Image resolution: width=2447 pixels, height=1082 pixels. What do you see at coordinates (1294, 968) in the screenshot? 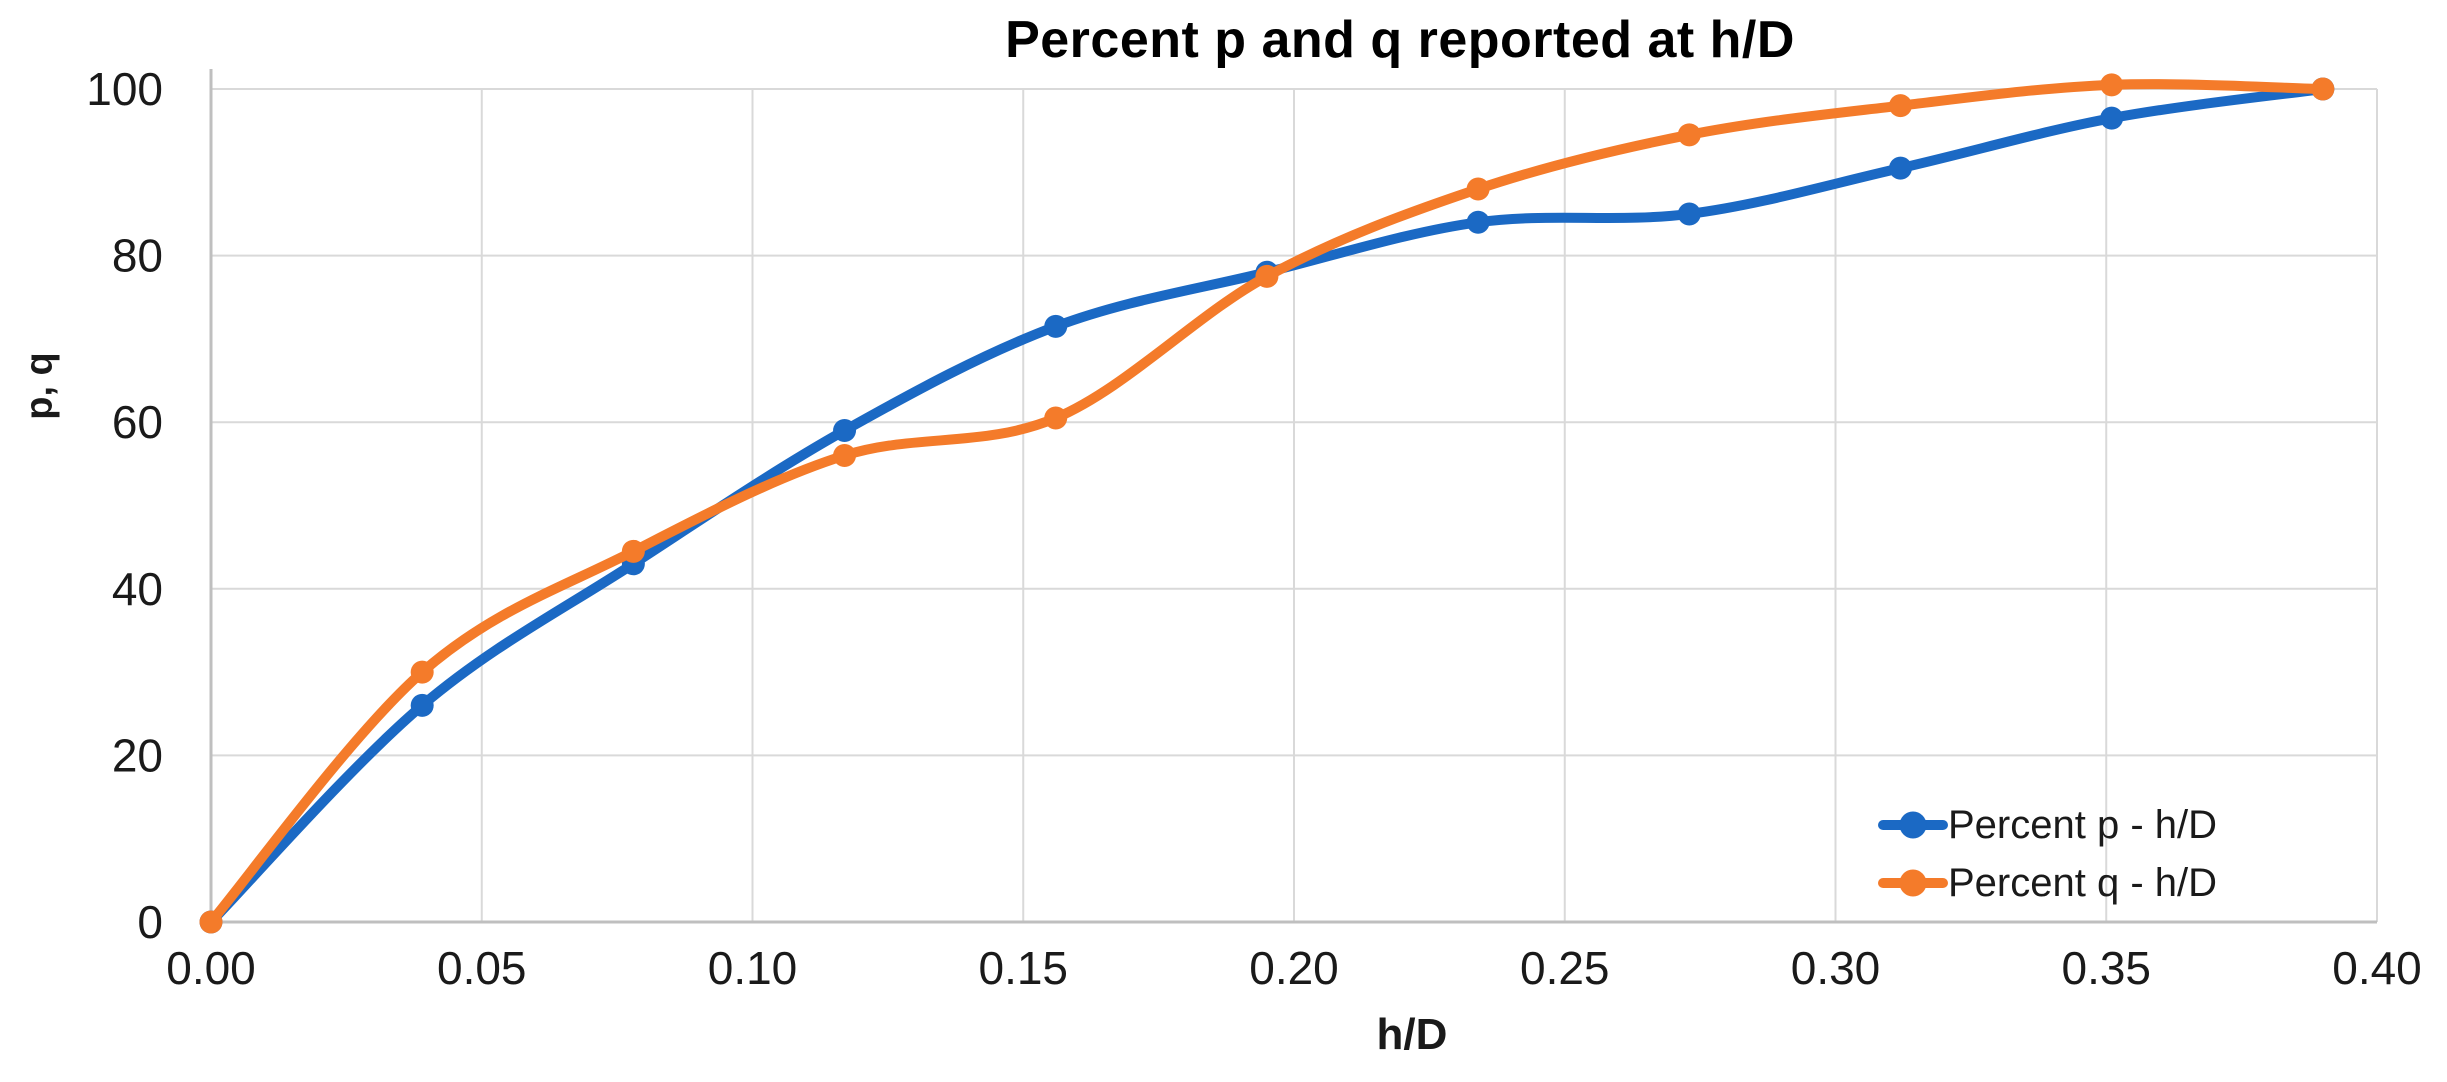
I see `x-tick-label: 0.20` at bounding box center [1294, 968].